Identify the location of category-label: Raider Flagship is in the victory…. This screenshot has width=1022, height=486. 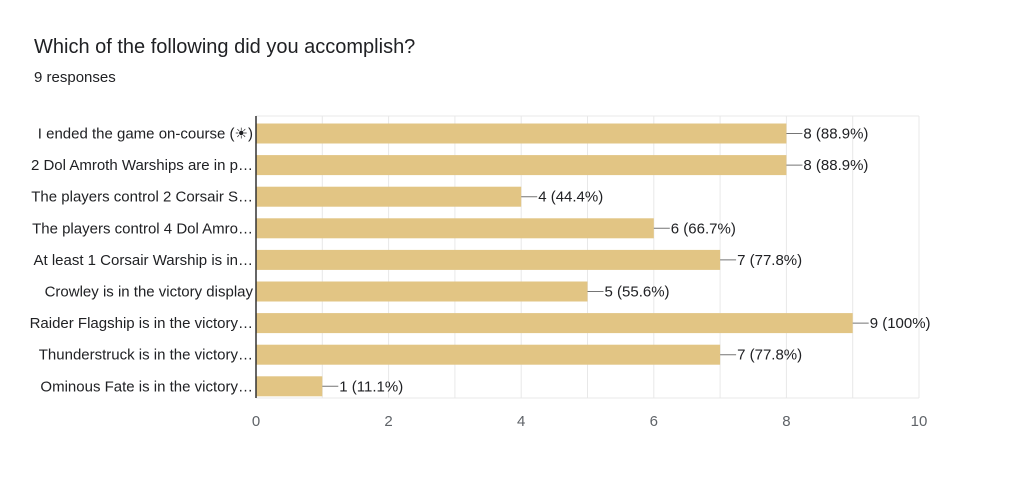
(141, 323).